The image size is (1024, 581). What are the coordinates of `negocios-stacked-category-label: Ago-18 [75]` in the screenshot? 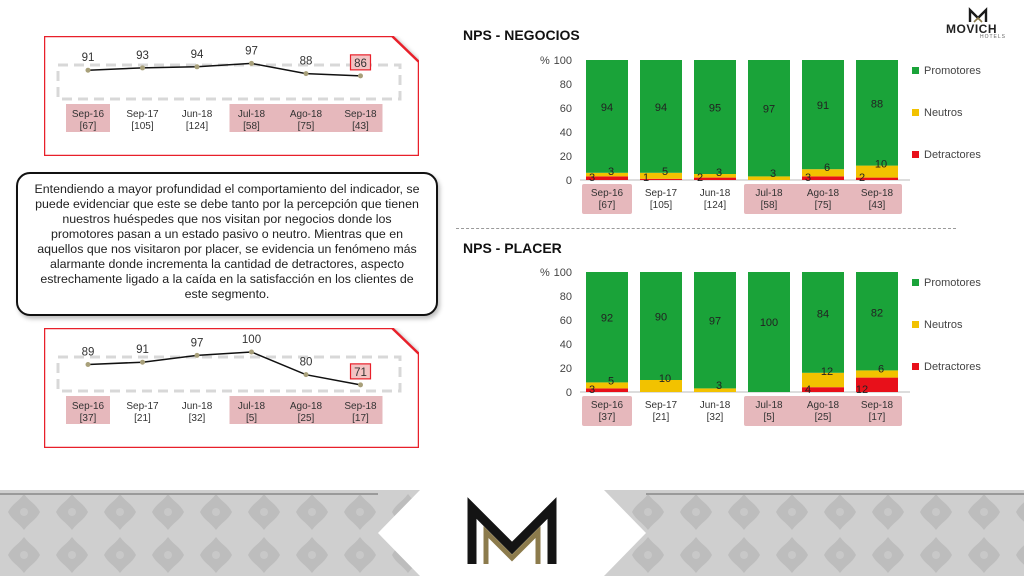 It's located at (823, 199).